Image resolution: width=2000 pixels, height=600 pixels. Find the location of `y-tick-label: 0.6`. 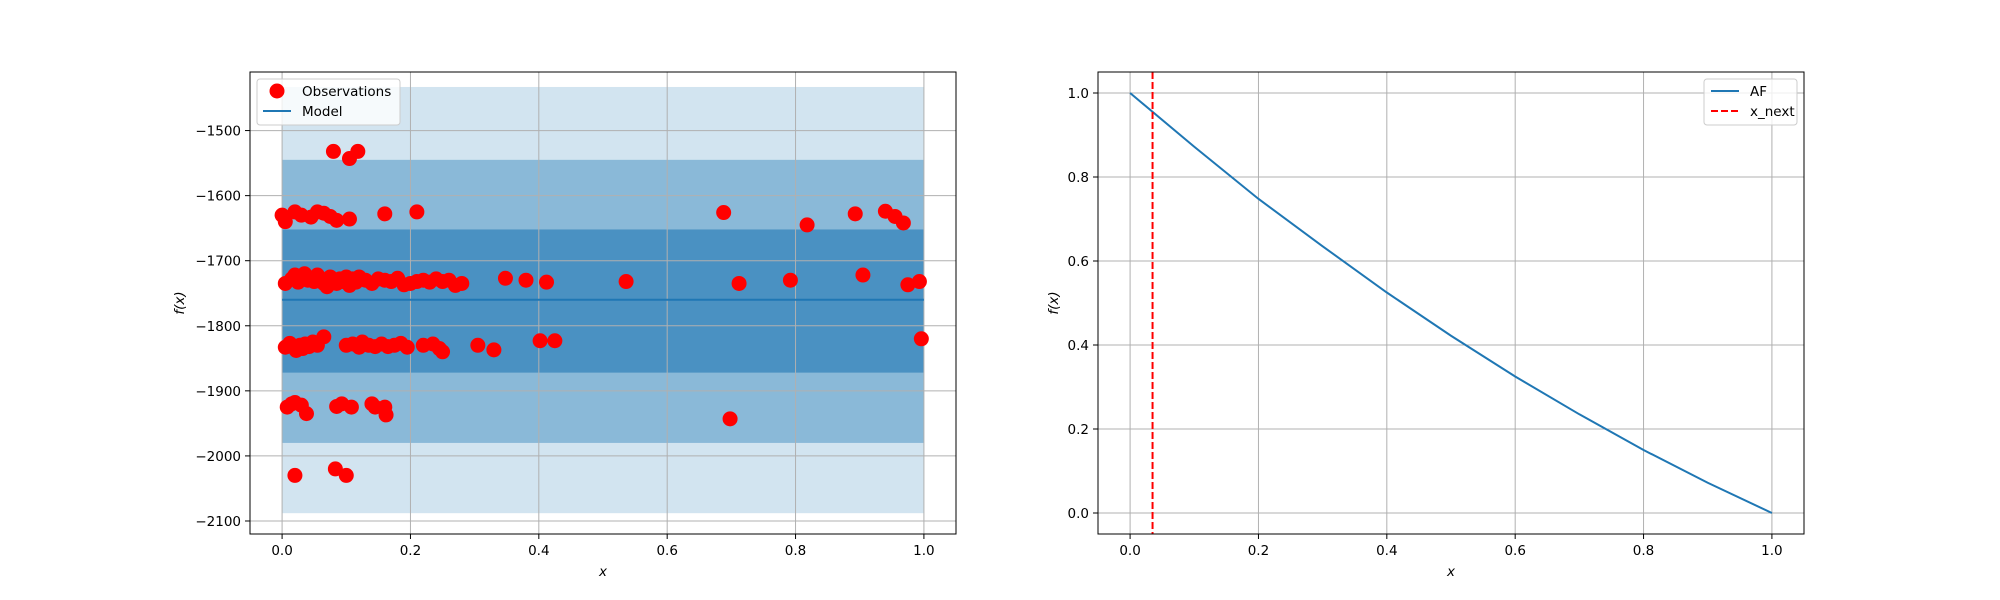

y-tick-label: 0.6 is located at coordinates (1078, 262).